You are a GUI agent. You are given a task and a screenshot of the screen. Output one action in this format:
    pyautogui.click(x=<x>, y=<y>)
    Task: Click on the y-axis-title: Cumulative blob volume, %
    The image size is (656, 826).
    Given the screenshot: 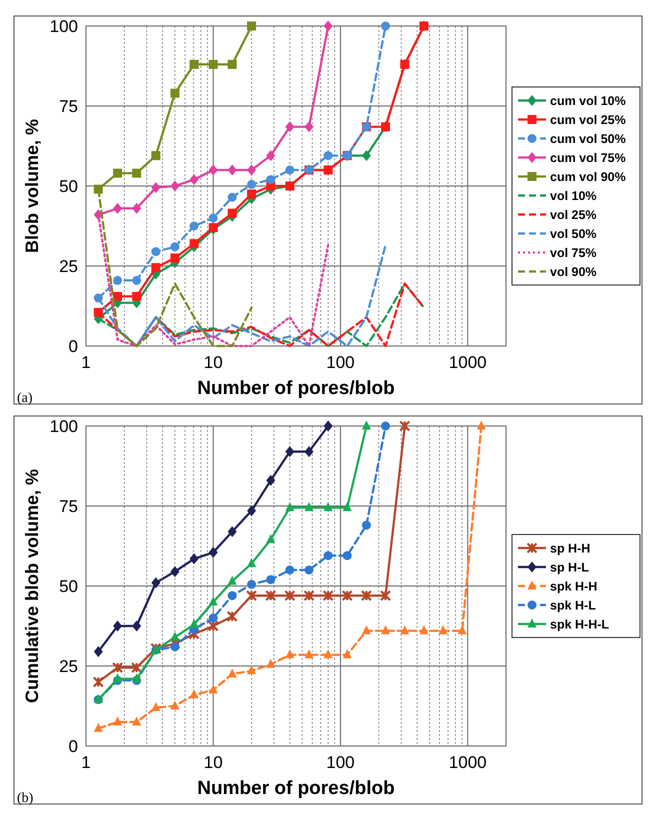 What is the action you would take?
    pyautogui.click(x=32, y=586)
    